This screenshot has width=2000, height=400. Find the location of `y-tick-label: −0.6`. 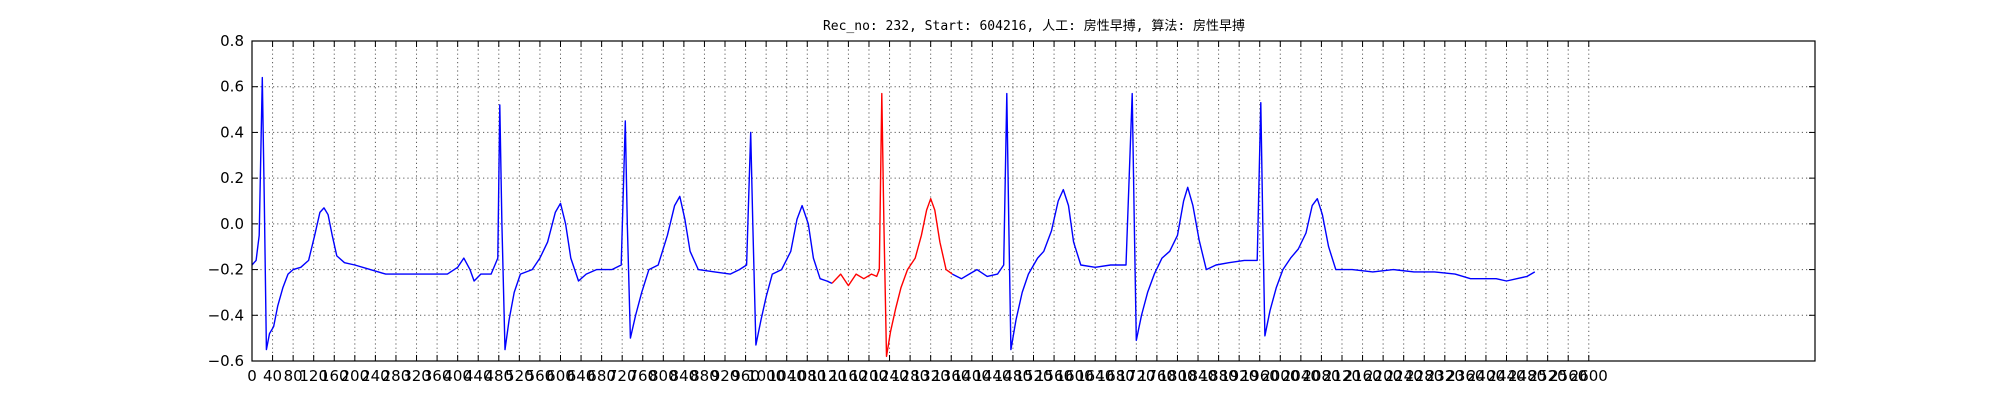

y-tick-label: −0.6 is located at coordinates (226, 361).